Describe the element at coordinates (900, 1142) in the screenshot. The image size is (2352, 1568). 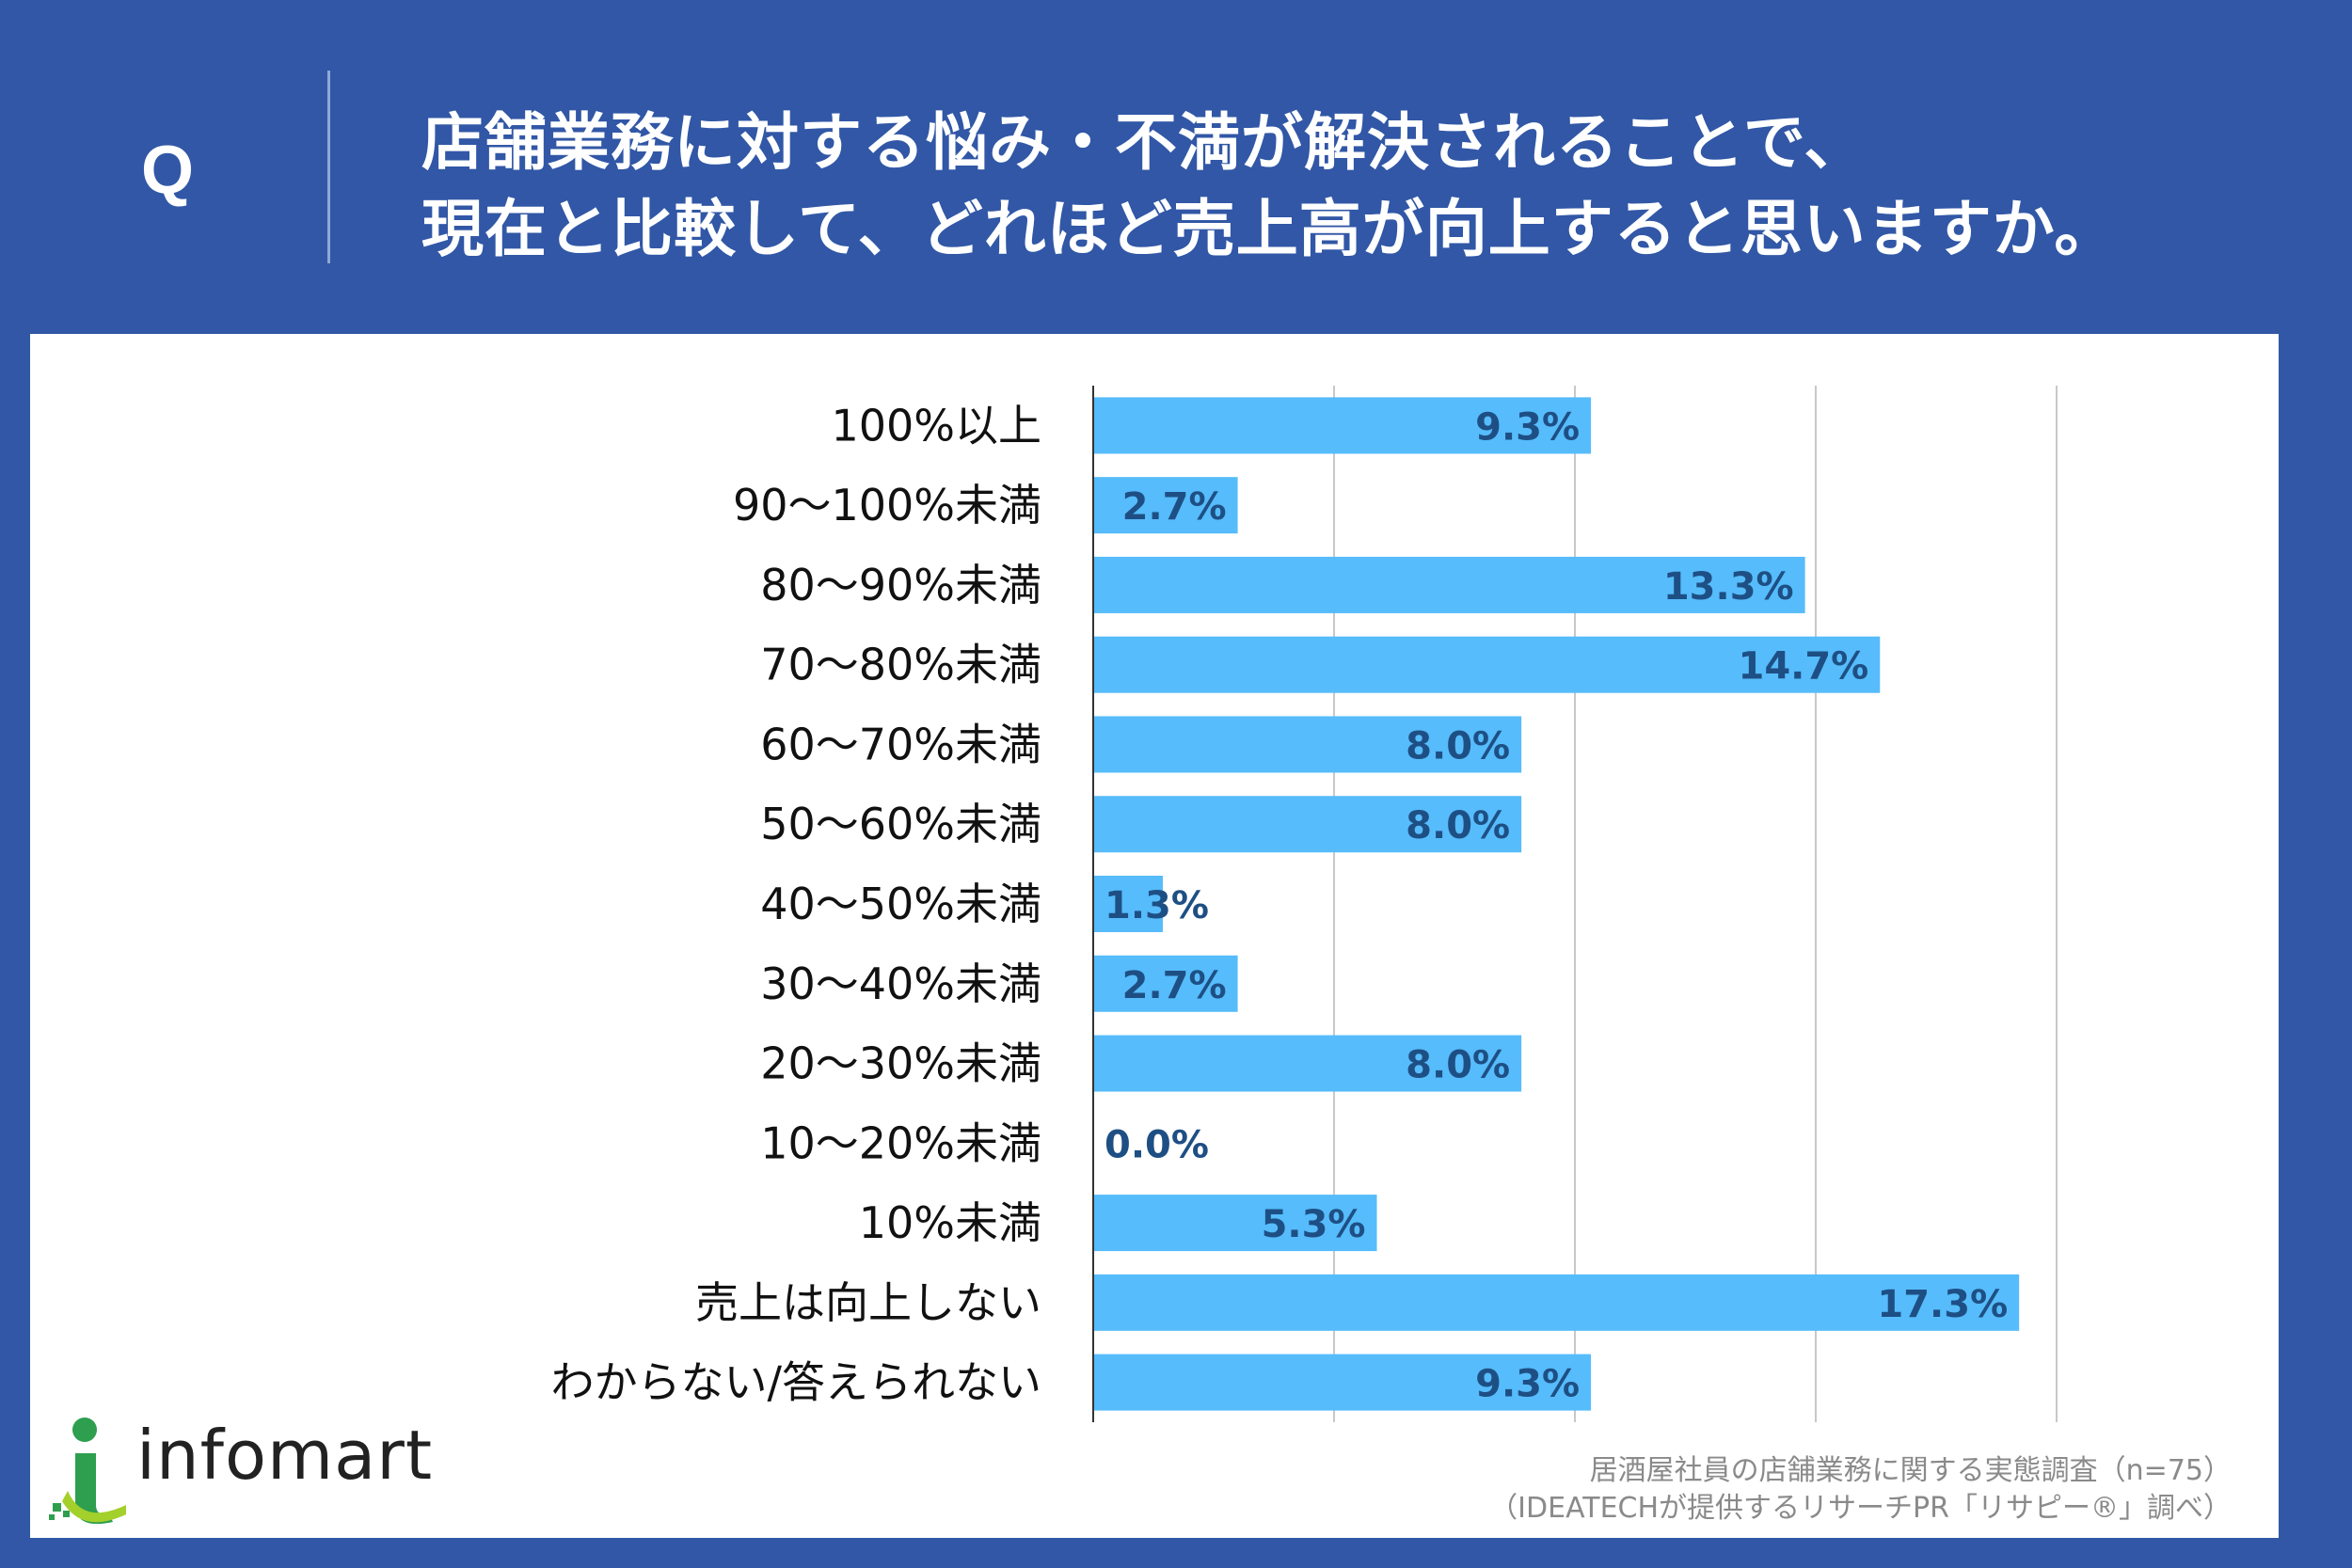
I see `category-label: 10～20%未満` at that location.